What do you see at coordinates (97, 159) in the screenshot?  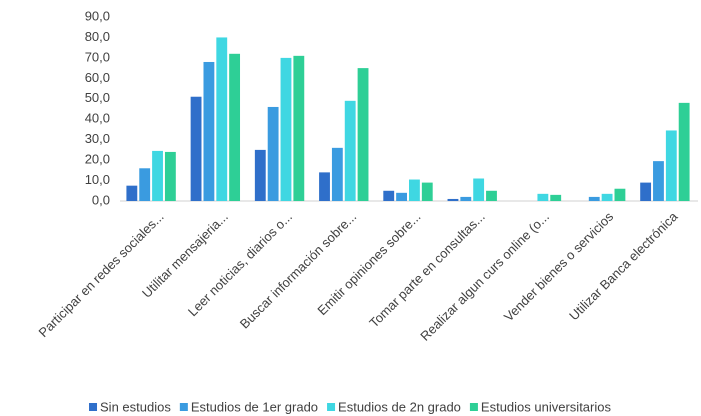 I see `y-tick-label: 20,0` at bounding box center [97, 159].